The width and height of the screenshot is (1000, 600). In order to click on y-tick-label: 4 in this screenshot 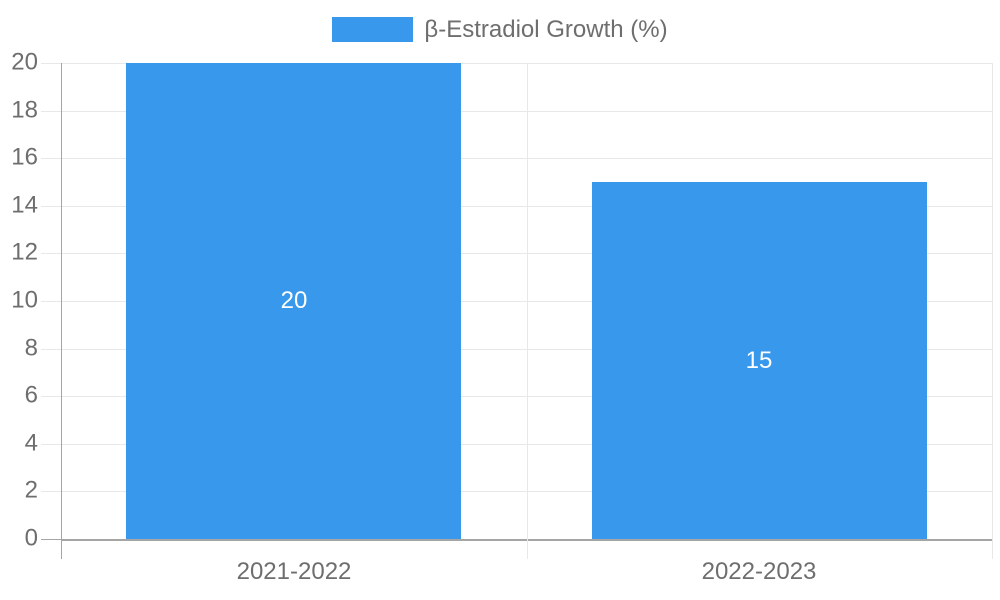, I will do `click(31, 443)`.